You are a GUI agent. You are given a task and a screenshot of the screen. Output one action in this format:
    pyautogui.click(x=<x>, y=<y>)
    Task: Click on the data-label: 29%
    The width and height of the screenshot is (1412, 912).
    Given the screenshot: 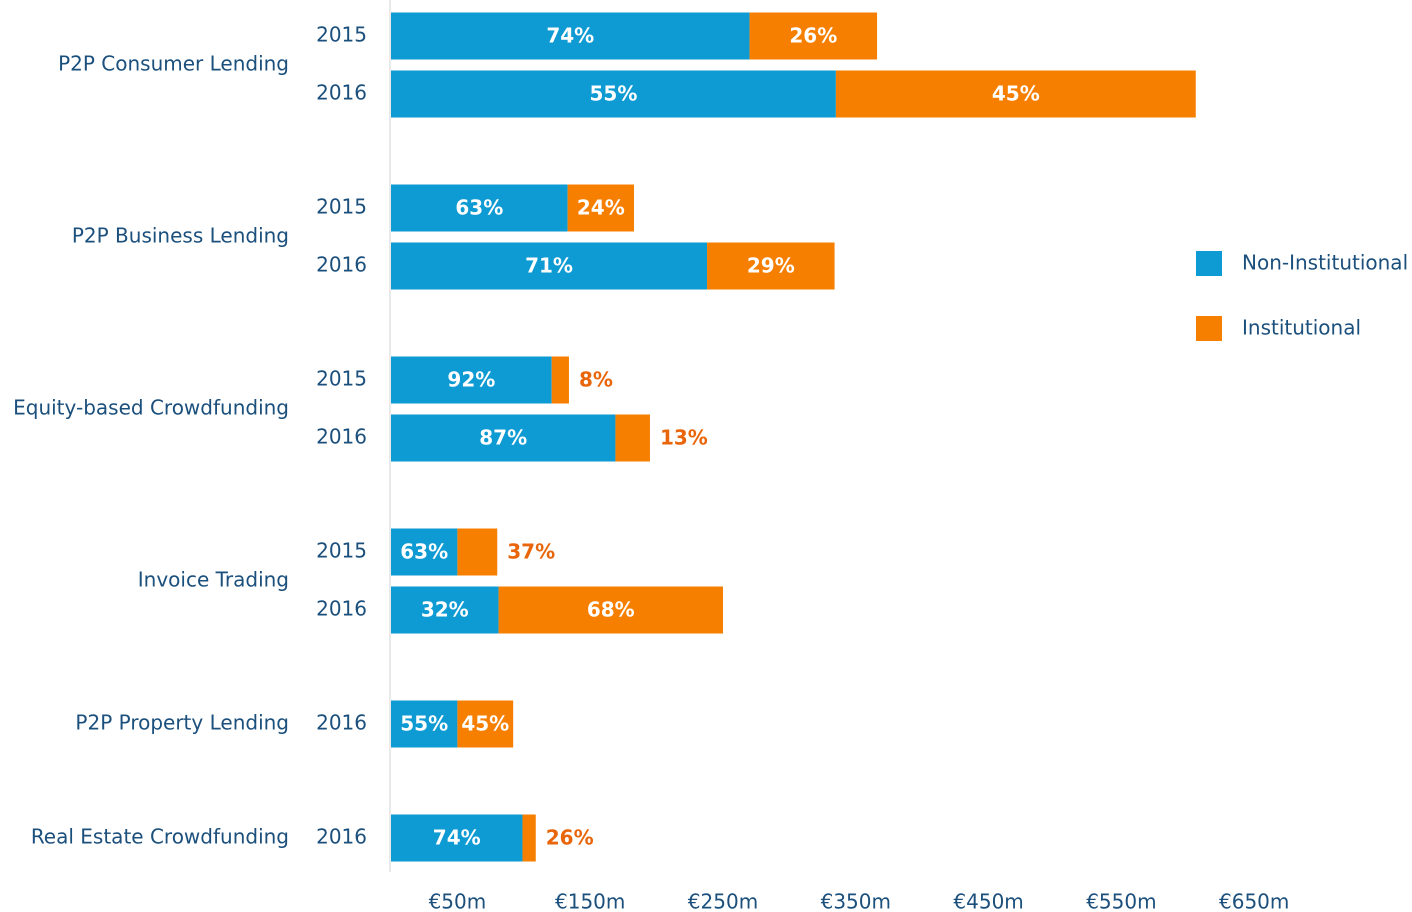 What is the action you would take?
    pyautogui.click(x=771, y=266)
    